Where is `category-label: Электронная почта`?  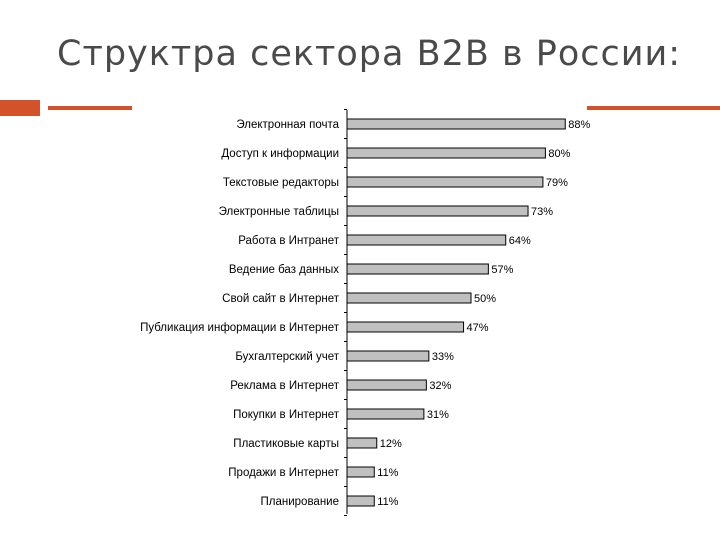
category-label: Электронная почта is located at coordinates (287, 125).